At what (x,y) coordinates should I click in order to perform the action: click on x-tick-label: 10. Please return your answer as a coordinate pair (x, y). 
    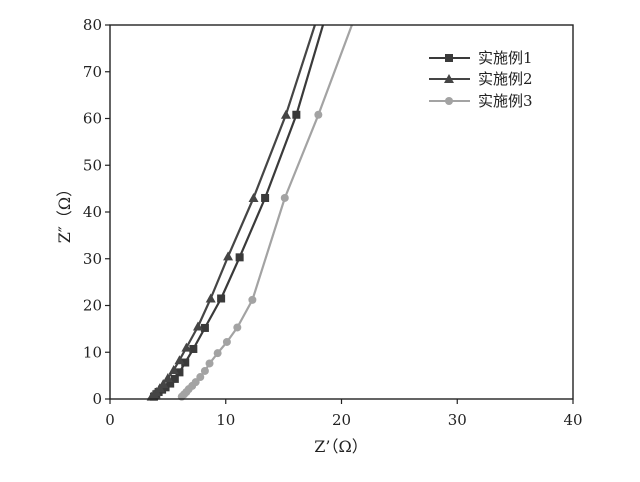
    Looking at the image, I should click on (225, 420).